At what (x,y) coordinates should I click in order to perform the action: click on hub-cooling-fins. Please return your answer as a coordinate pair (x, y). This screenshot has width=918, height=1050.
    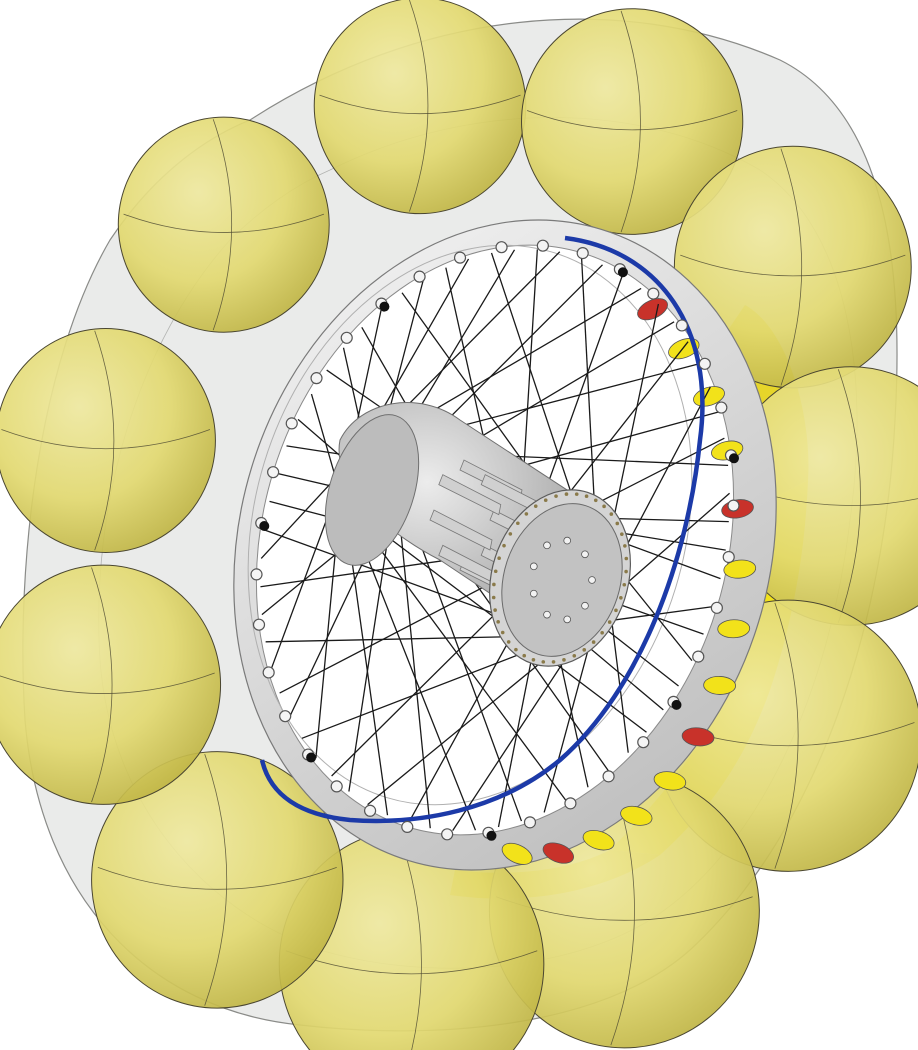
    Looking at the image, I should click on (491, 530).